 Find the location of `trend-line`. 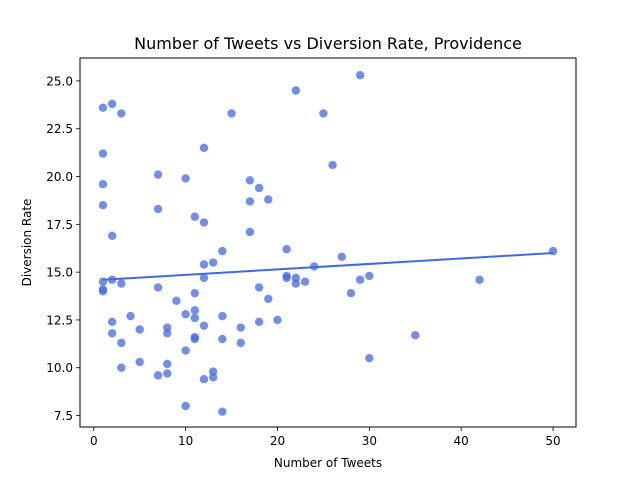

trend-line is located at coordinates (328, 266).